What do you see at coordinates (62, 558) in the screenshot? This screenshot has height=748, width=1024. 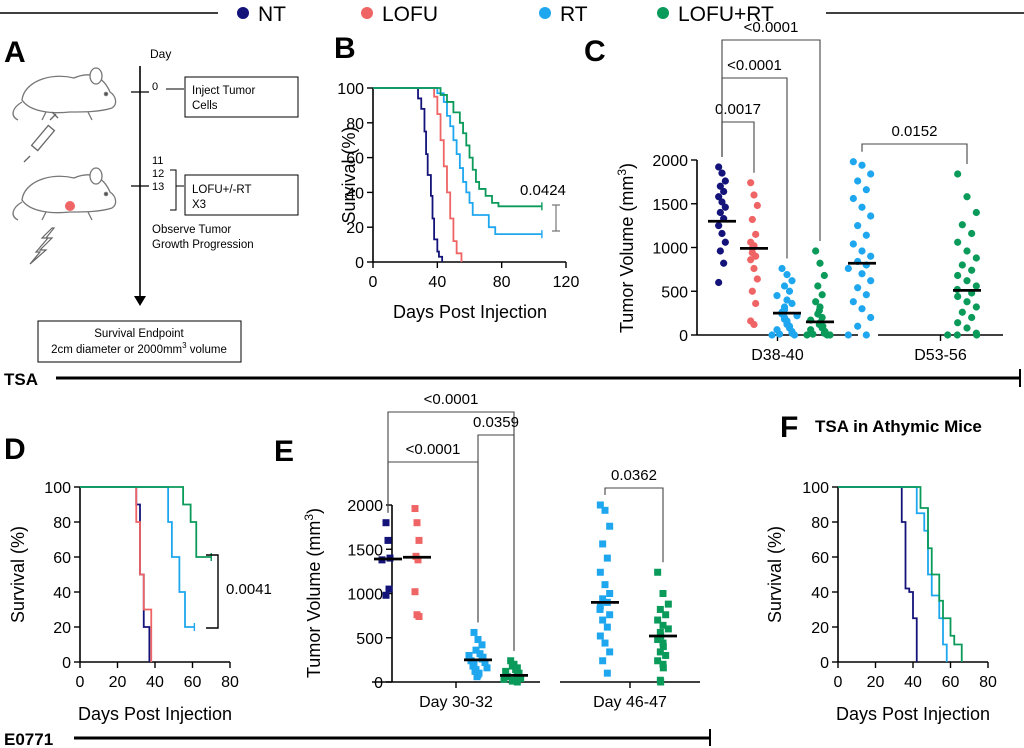 I see `y-tick-label: 60` at bounding box center [62, 558].